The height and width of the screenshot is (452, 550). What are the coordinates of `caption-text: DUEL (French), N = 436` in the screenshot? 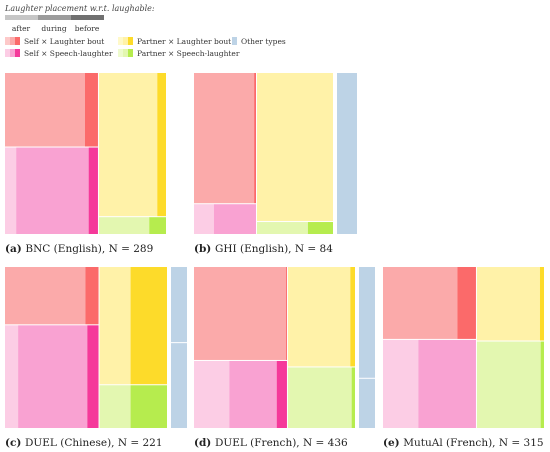 It's located at (281, 443).